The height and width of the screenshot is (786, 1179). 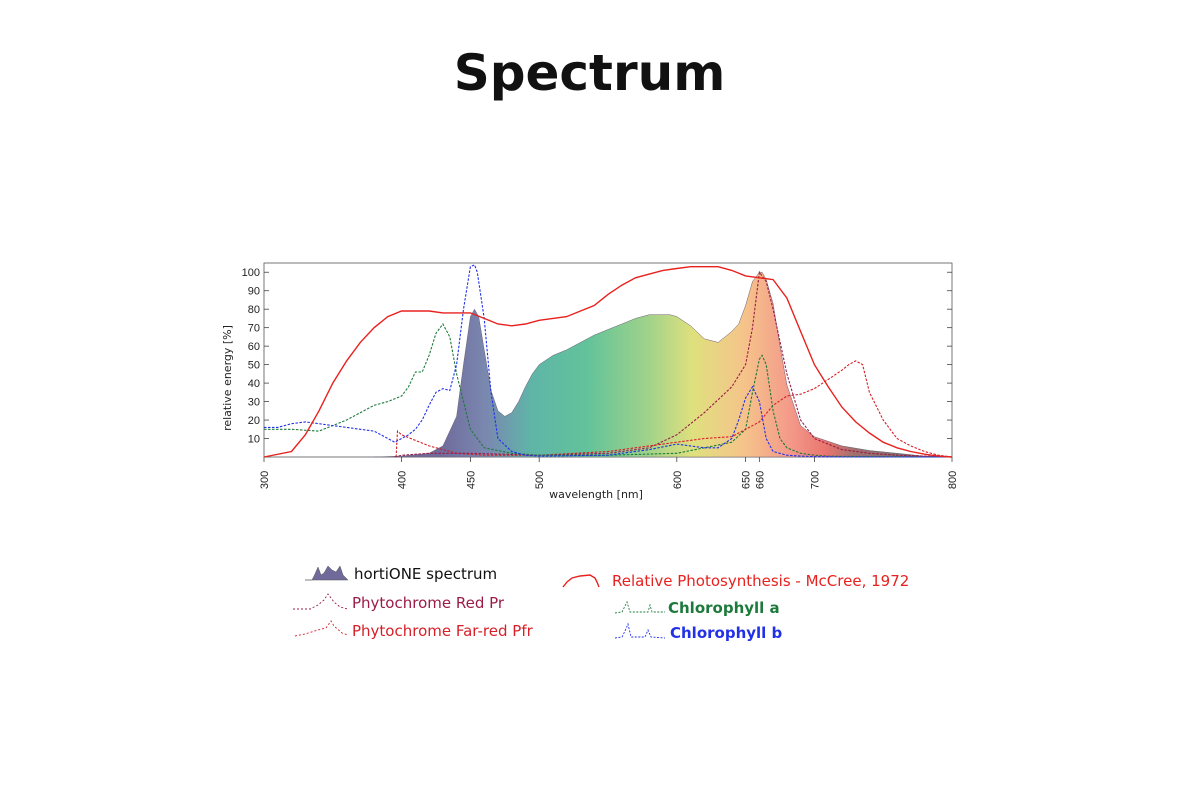 What do you see at coordinates (674, 409) in the screenshot?
I see `series-phyfr` at bounding box center [674, 409].